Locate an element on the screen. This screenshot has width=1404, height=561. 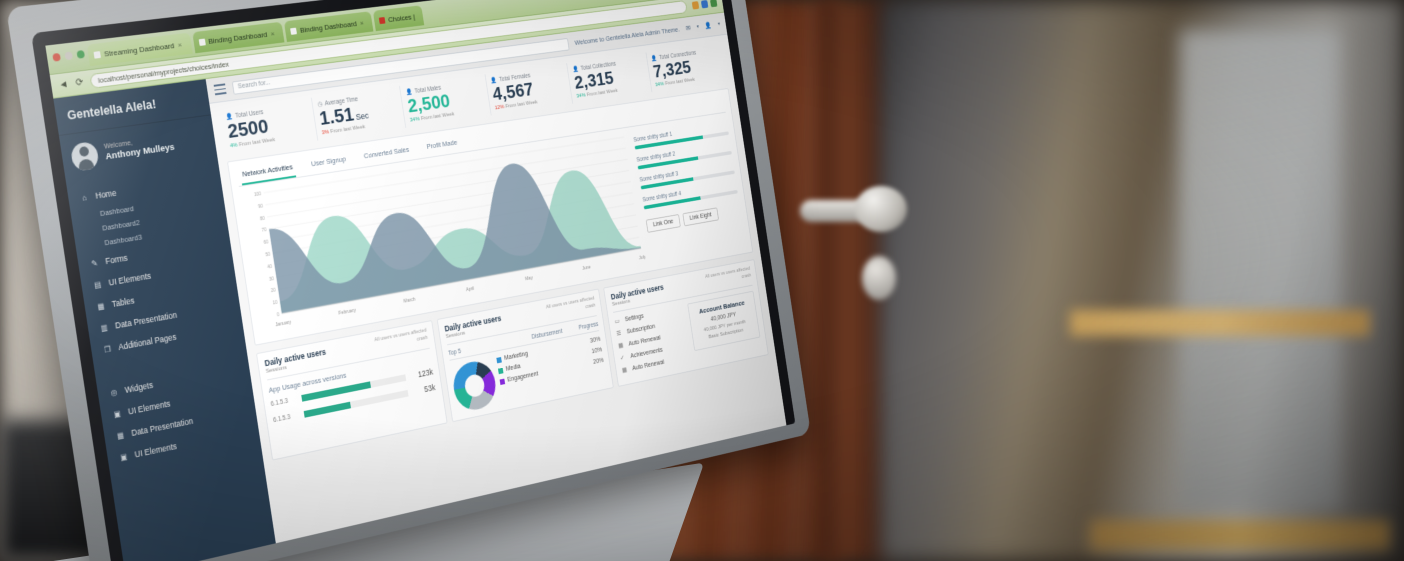
settings-label: Achievements is located at coordinates (647, 353).